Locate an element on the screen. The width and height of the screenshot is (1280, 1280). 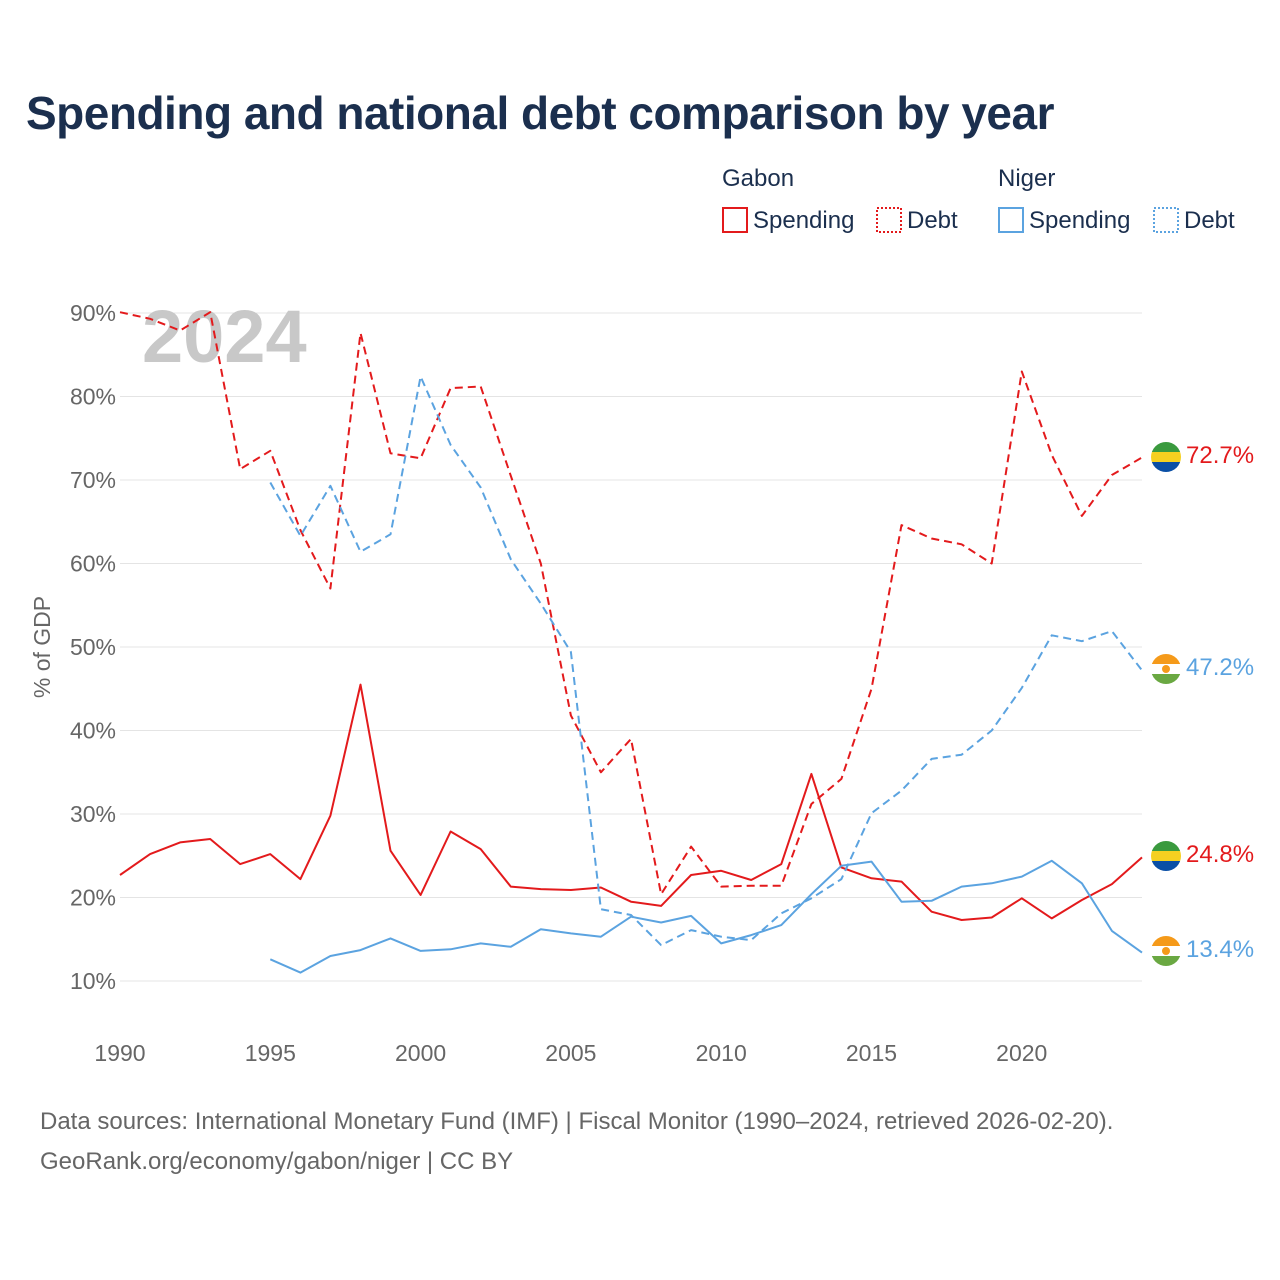
x-tick-label: 2020 is located at coordinates (1021, 1053).